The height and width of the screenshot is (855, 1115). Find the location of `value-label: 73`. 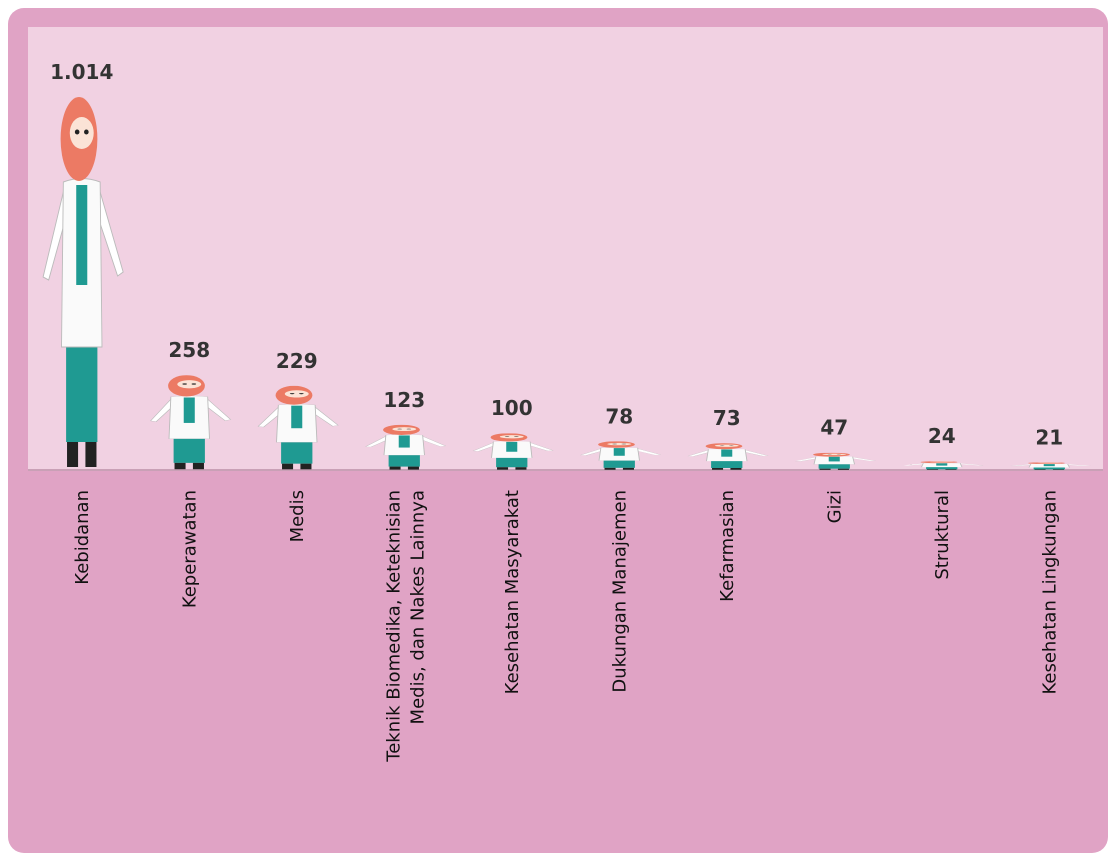

value-label: 73 is located at coordinates (727, 418).